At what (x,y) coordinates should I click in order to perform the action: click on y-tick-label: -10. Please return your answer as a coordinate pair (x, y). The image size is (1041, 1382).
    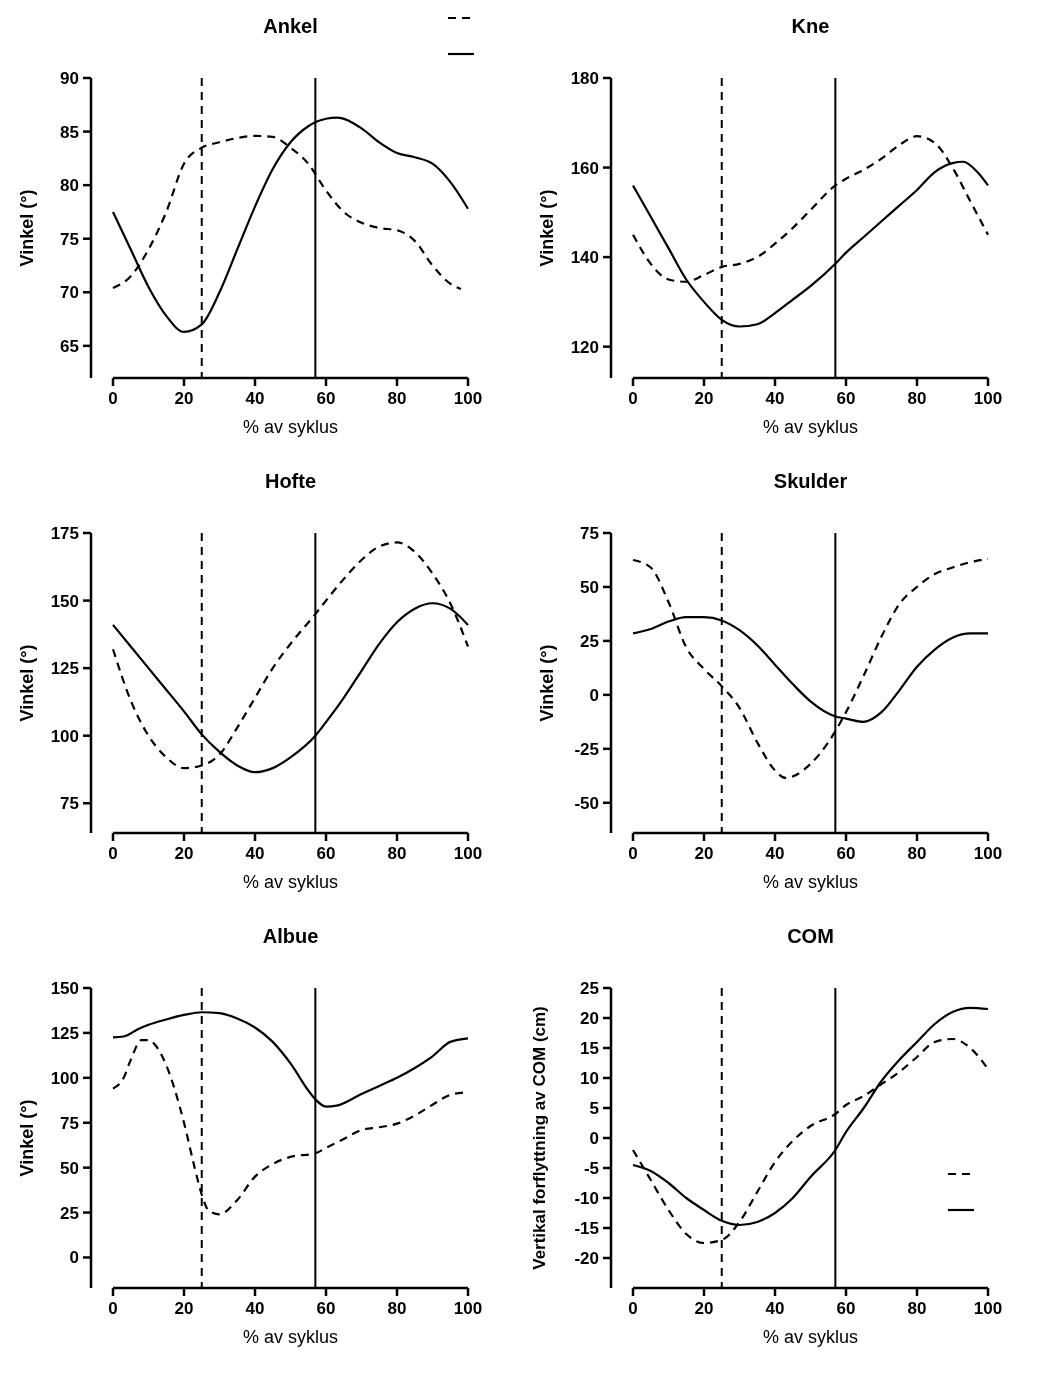
    Looking at the image, I should click on (586, 1198).